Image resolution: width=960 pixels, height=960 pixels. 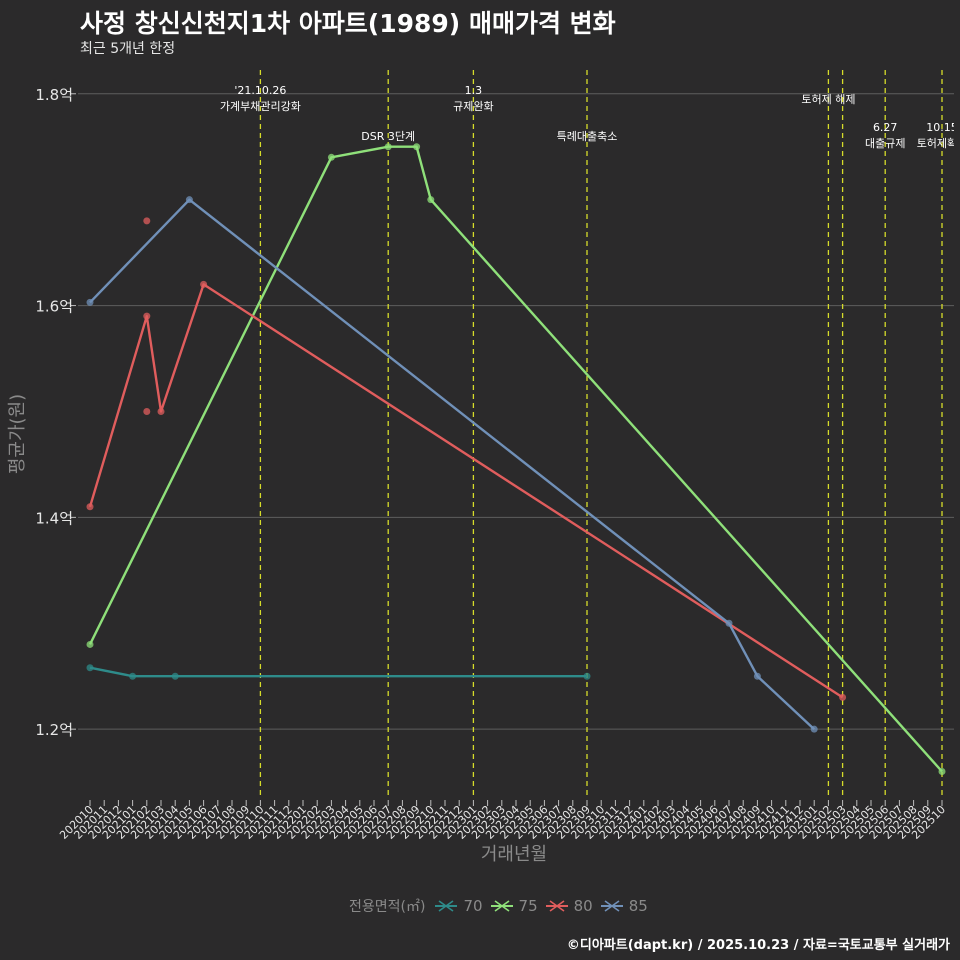 What do you see at coordinates (260, 90) in the screenshot?
I see `event-label: '21.10.26` at bounding box center [260, 90].